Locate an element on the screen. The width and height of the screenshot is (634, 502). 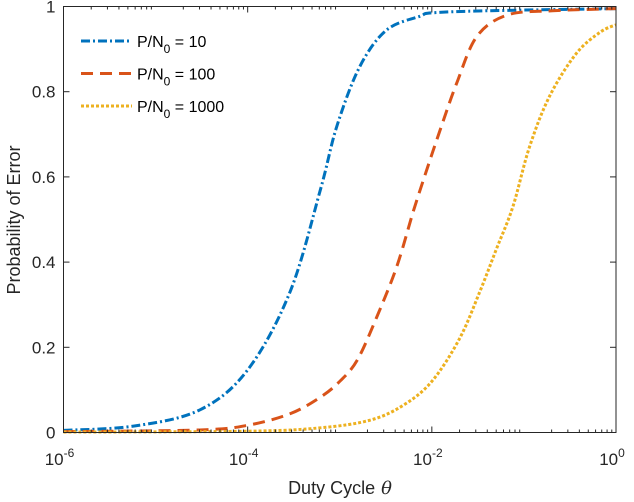
y-tick-label-3: 0.6 is located at coordinates (44, 177).